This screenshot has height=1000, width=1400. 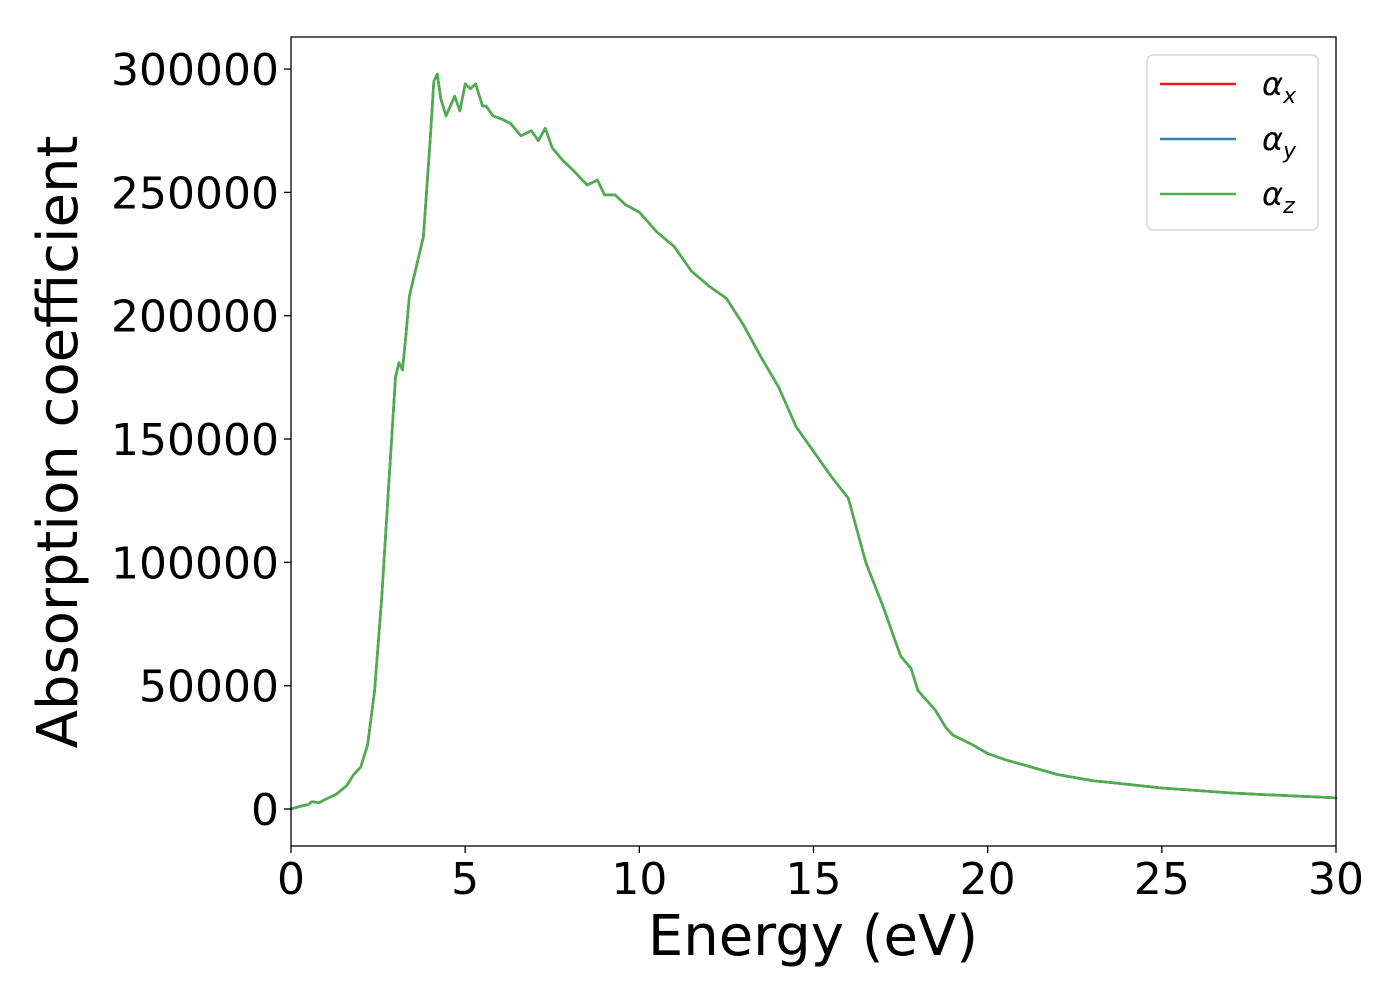 I want to click on y-tick-label: 100000, so click(x=195, y=563).